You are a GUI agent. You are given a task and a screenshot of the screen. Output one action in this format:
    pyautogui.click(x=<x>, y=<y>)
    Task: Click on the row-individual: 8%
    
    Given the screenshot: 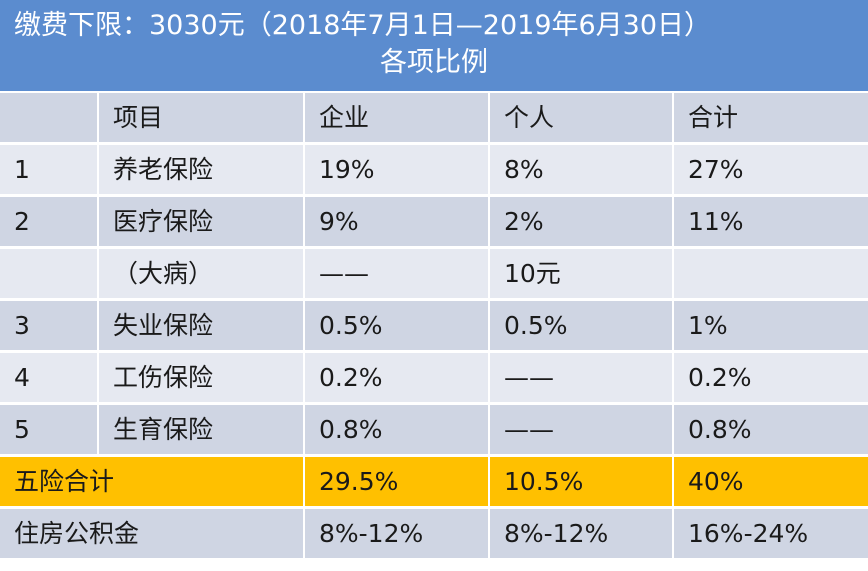 What is the action you would take?
    pyautogui.click(x=582, y=171)
    